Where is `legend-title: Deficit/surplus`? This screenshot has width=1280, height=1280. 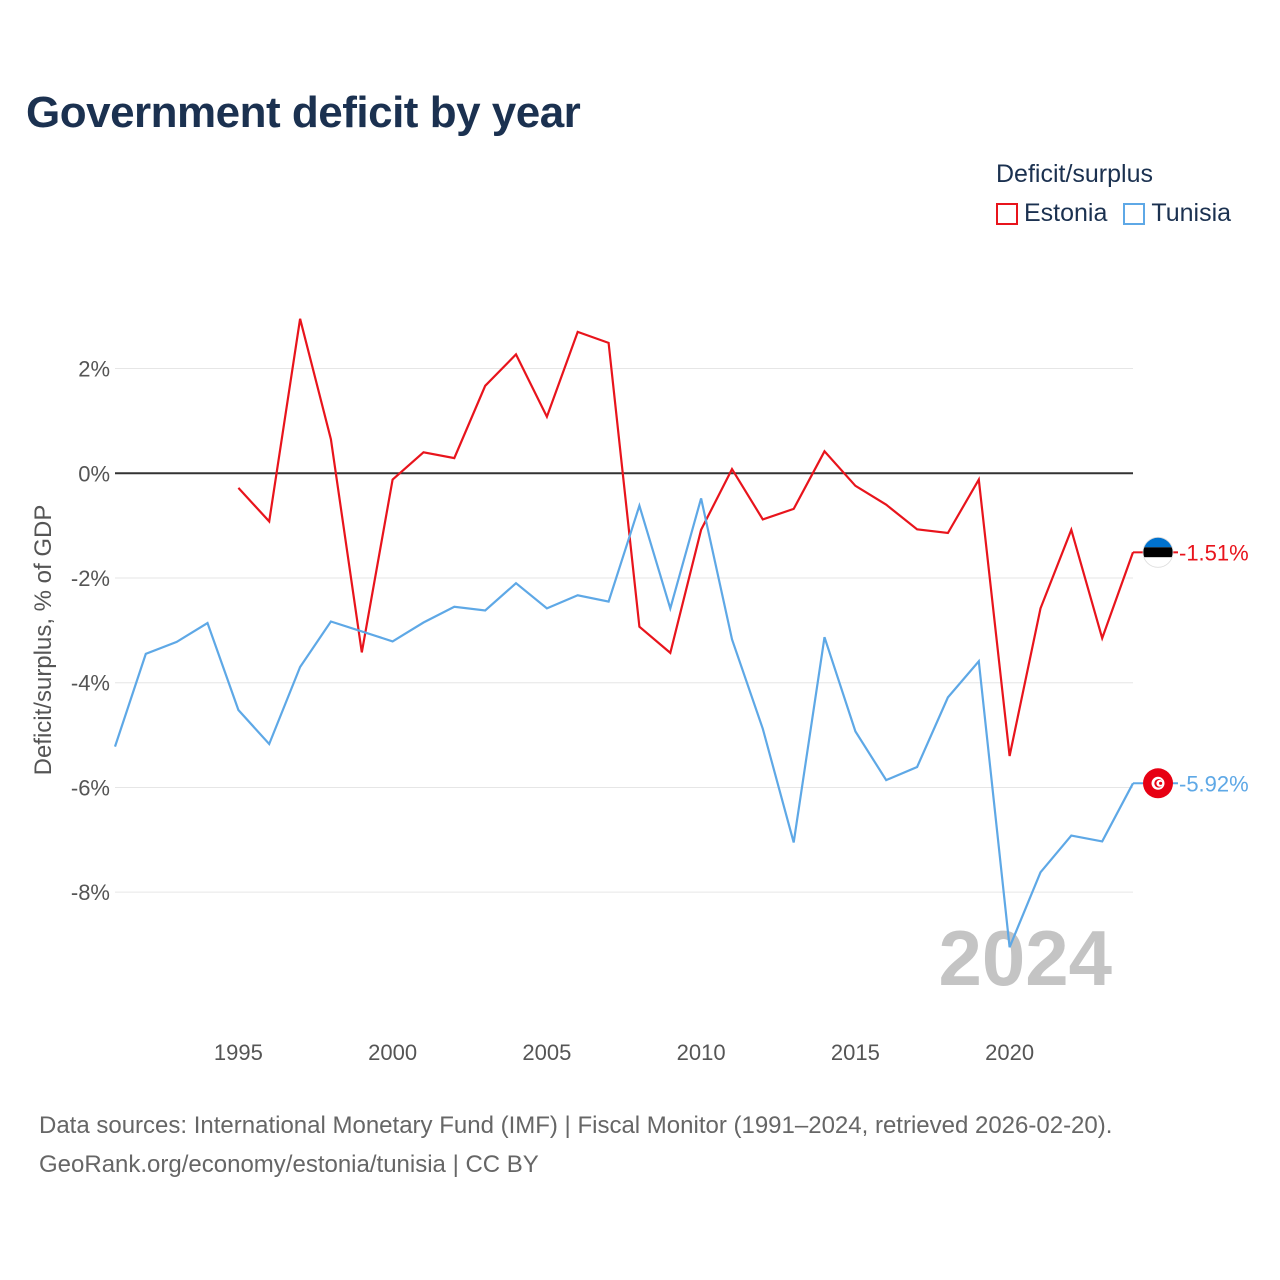 legend-title: Deficit/surplus is located at coordinates (1074, 174).